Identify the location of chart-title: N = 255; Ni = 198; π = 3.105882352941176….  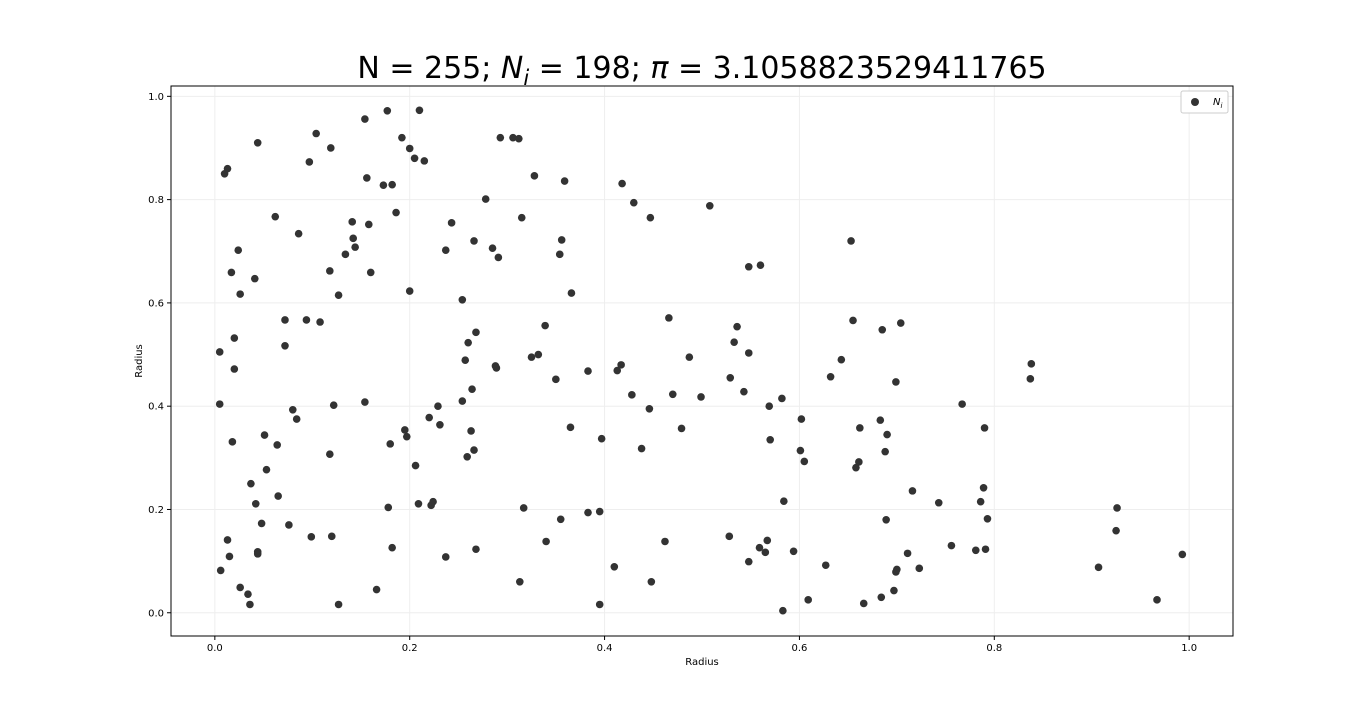
(701, 70).